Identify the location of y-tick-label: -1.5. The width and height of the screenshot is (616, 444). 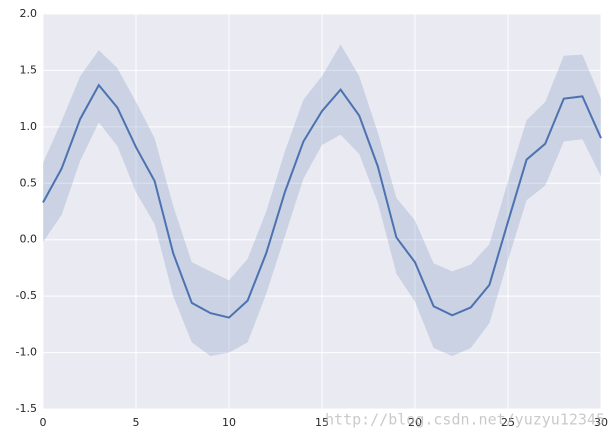
(26, 408).